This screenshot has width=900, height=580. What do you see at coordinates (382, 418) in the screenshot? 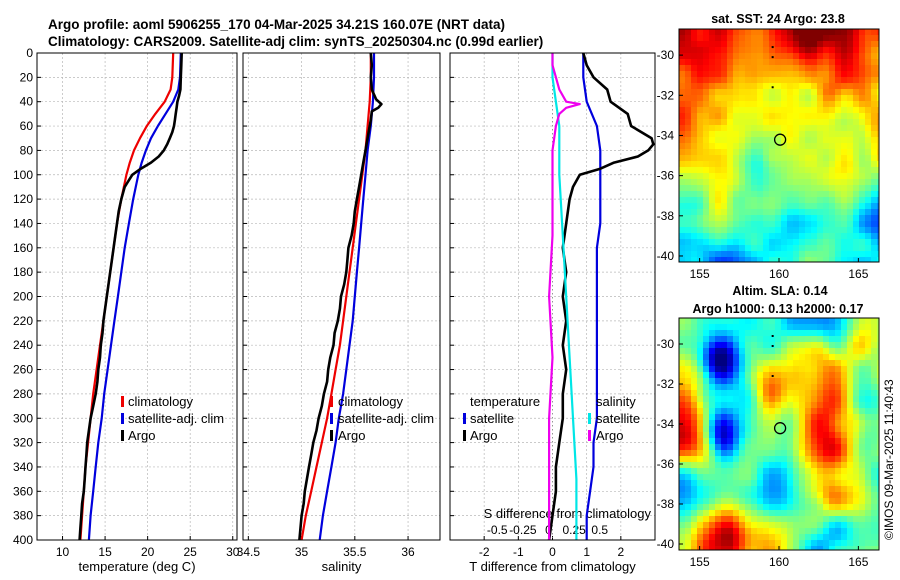
I see `salinity-legend: climatology satellite-adj. clim Argo` at bounding box center [382, 418].